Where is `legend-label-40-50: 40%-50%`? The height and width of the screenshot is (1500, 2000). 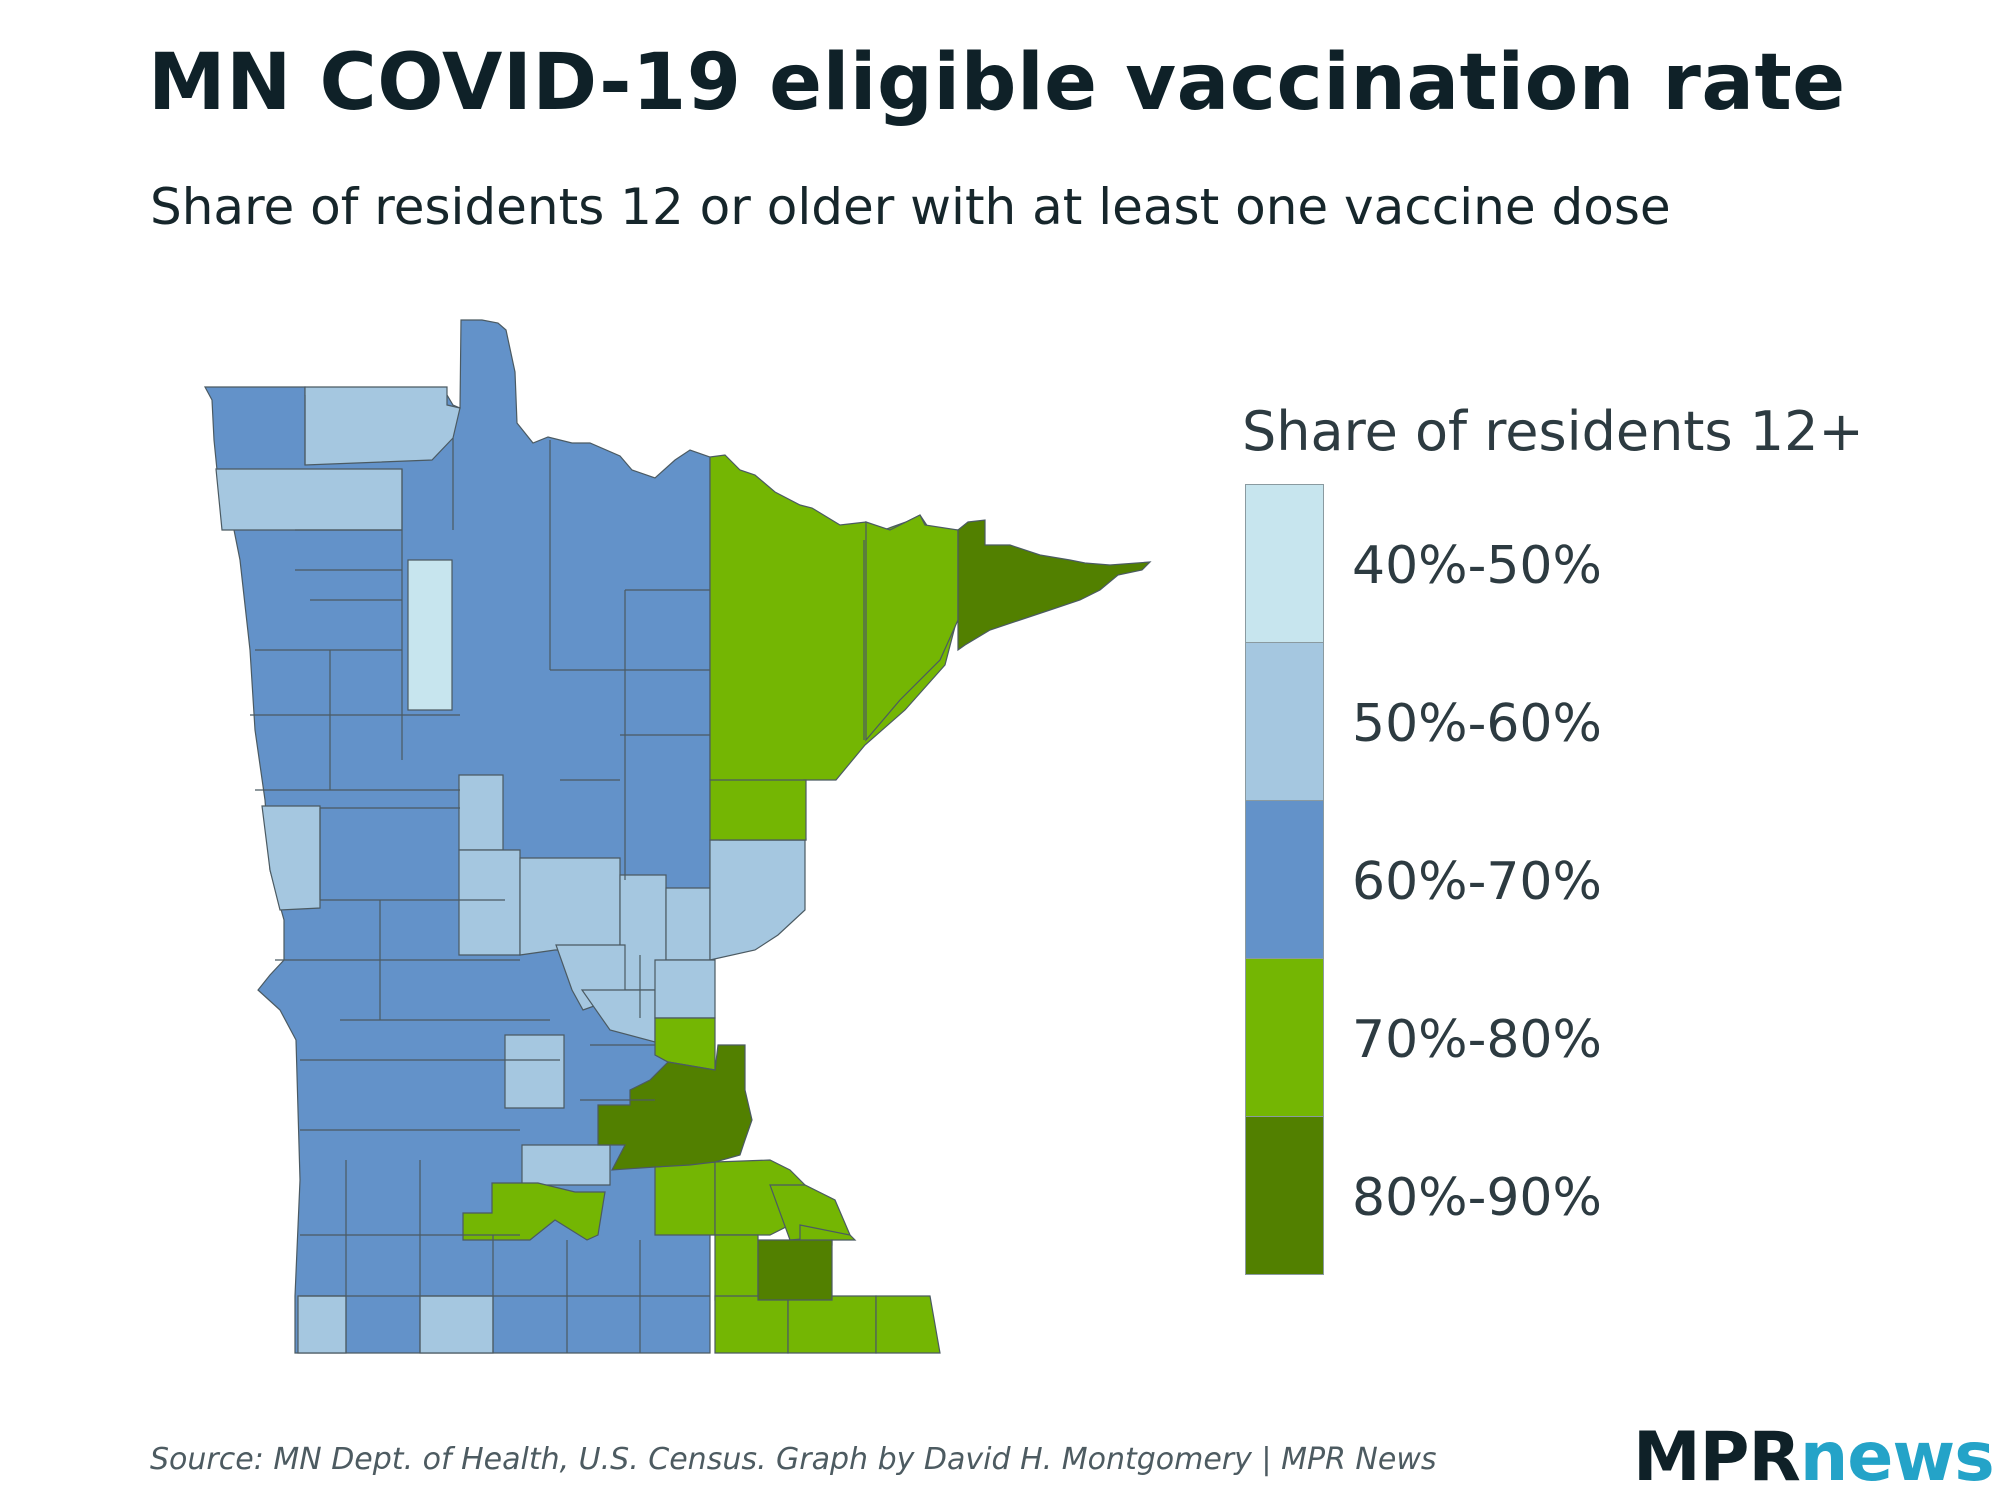
legend-label-40-50: 40%-50% is located at coordinates (1477, 566).